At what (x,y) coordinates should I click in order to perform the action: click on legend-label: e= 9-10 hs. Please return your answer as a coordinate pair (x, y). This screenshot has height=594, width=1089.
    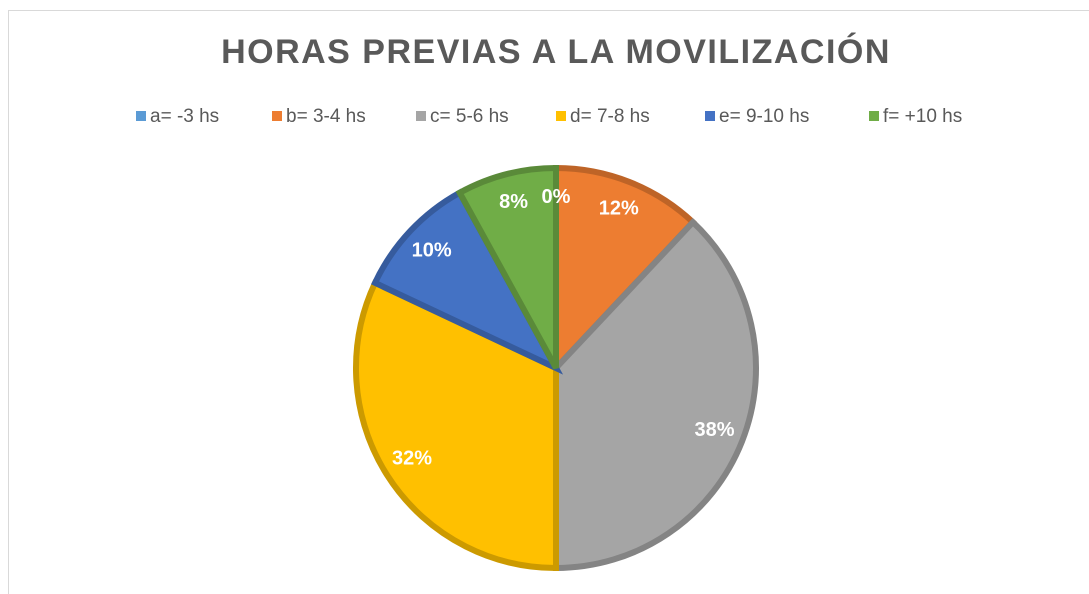
    Looking at the image, I should click on (764, 116).